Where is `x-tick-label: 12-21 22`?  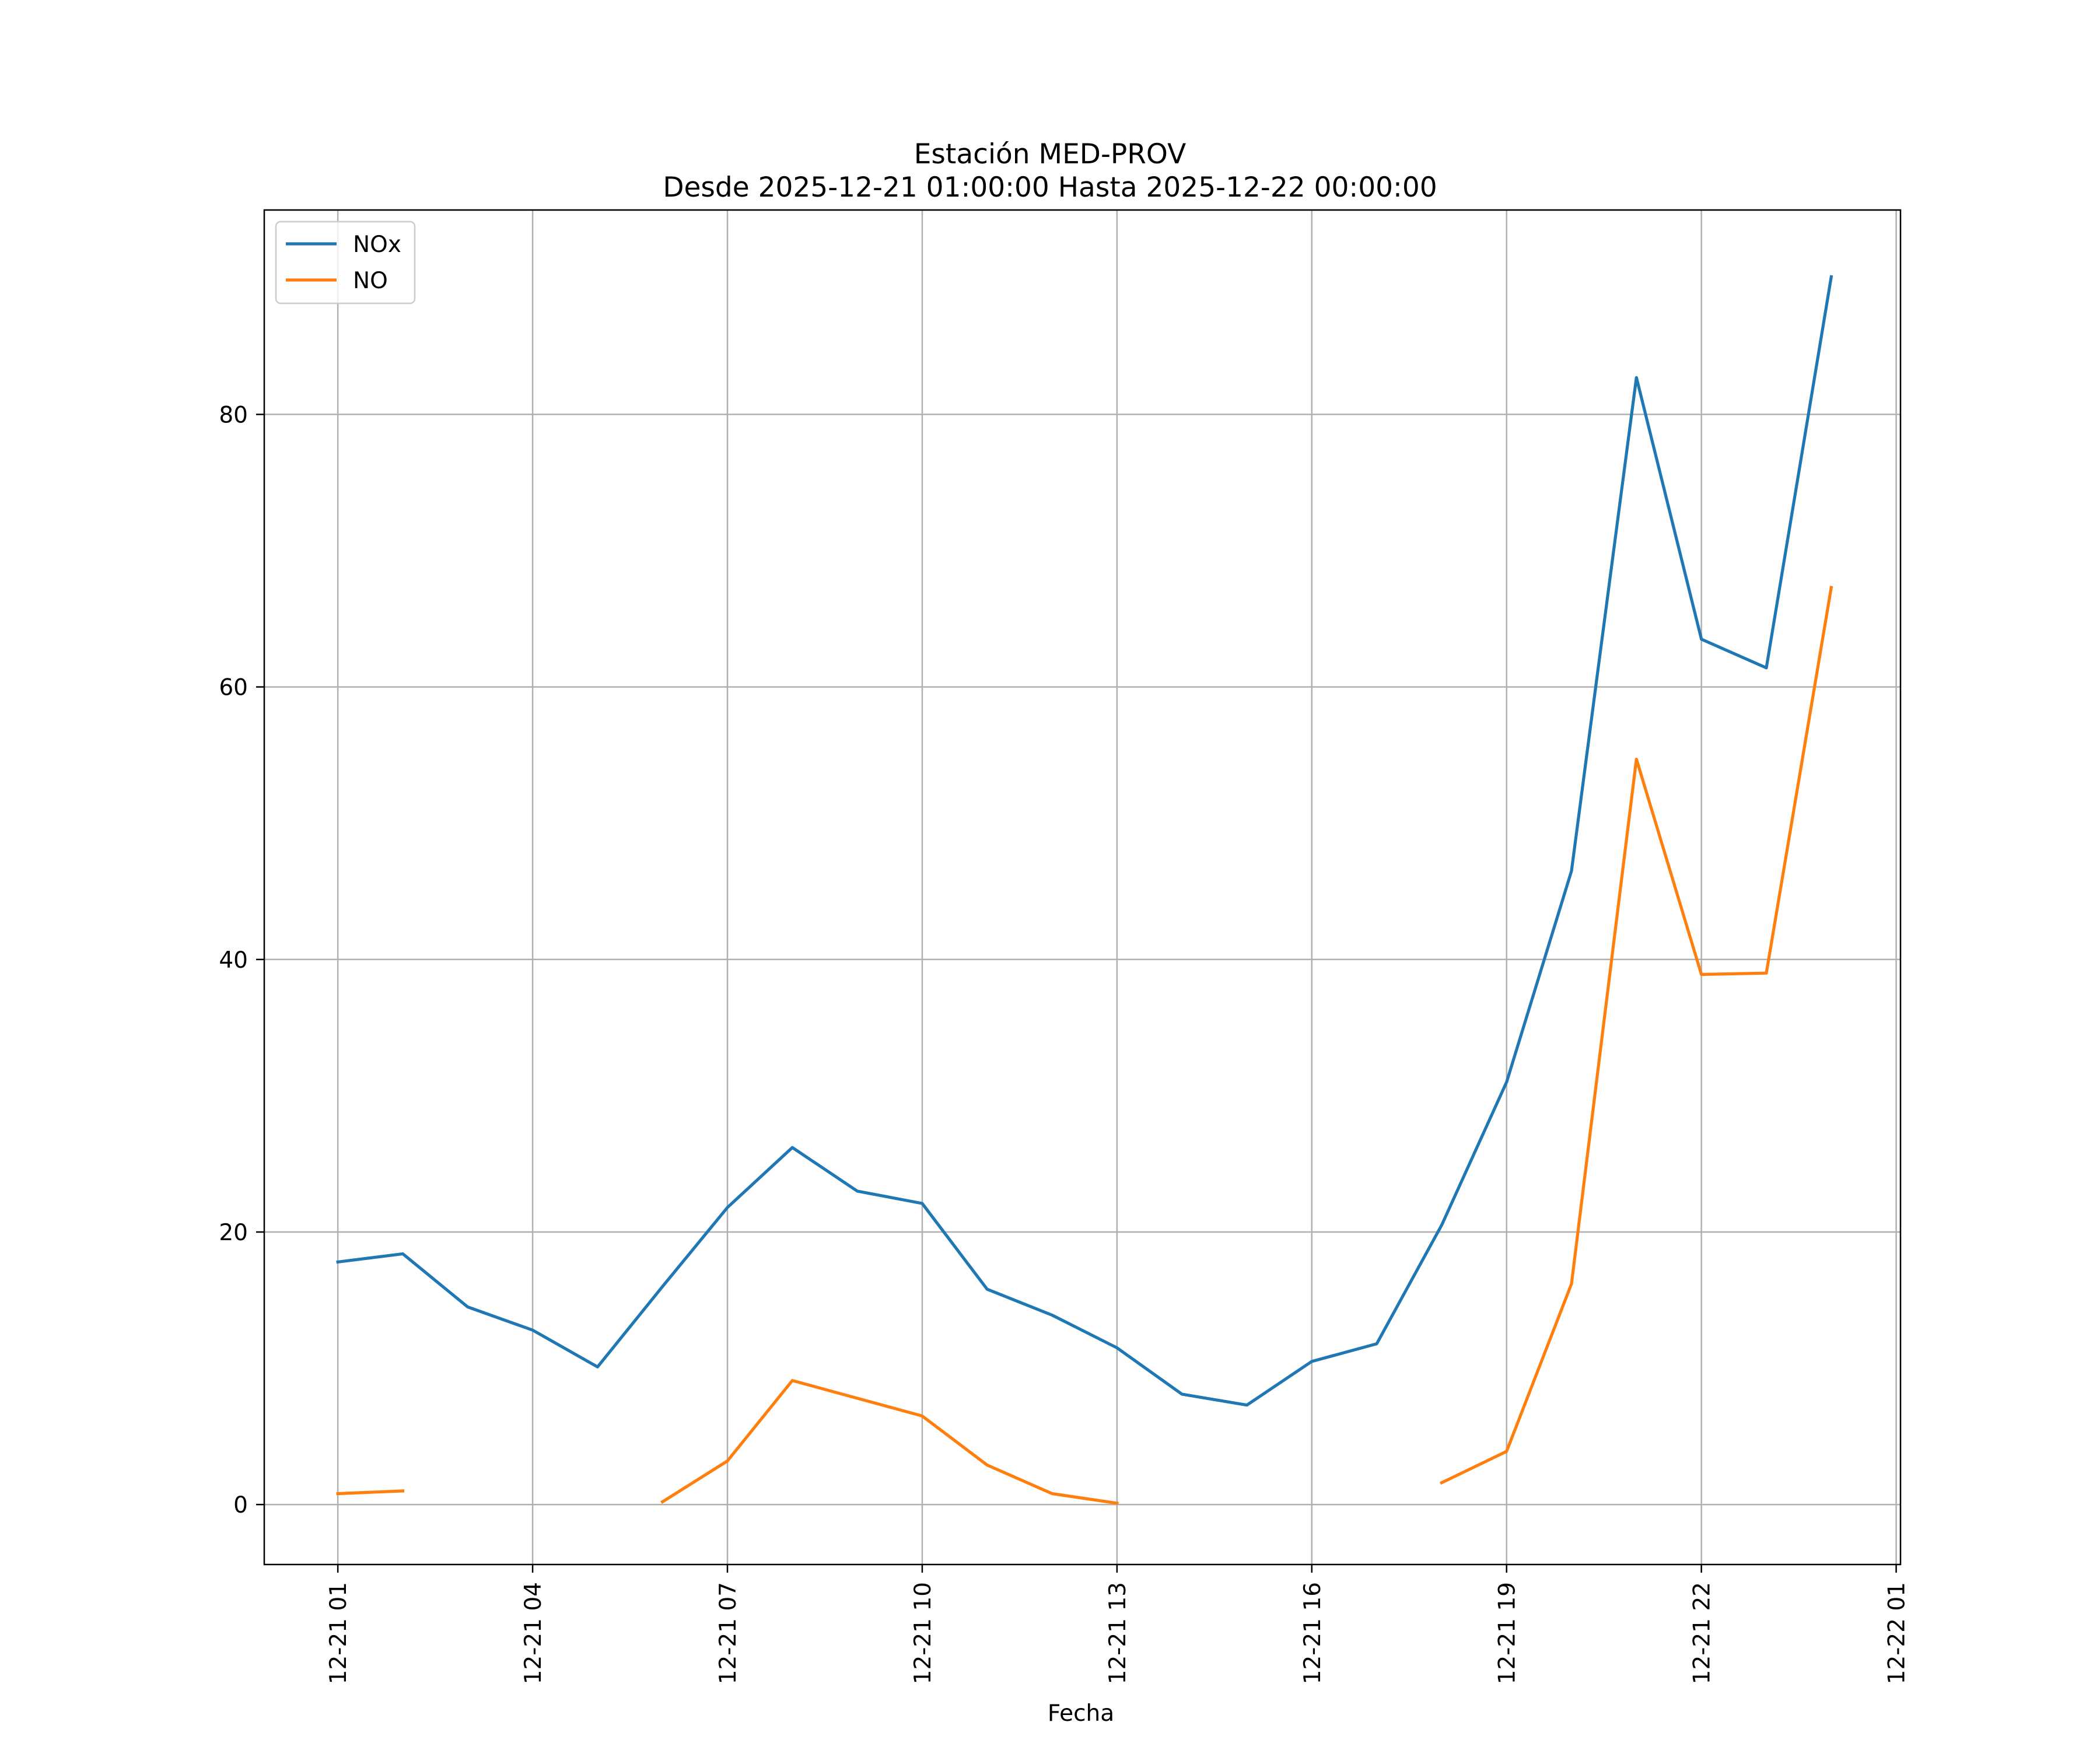 x-tick-label: 12-21 22 is located at coordinates (1702, 1633).